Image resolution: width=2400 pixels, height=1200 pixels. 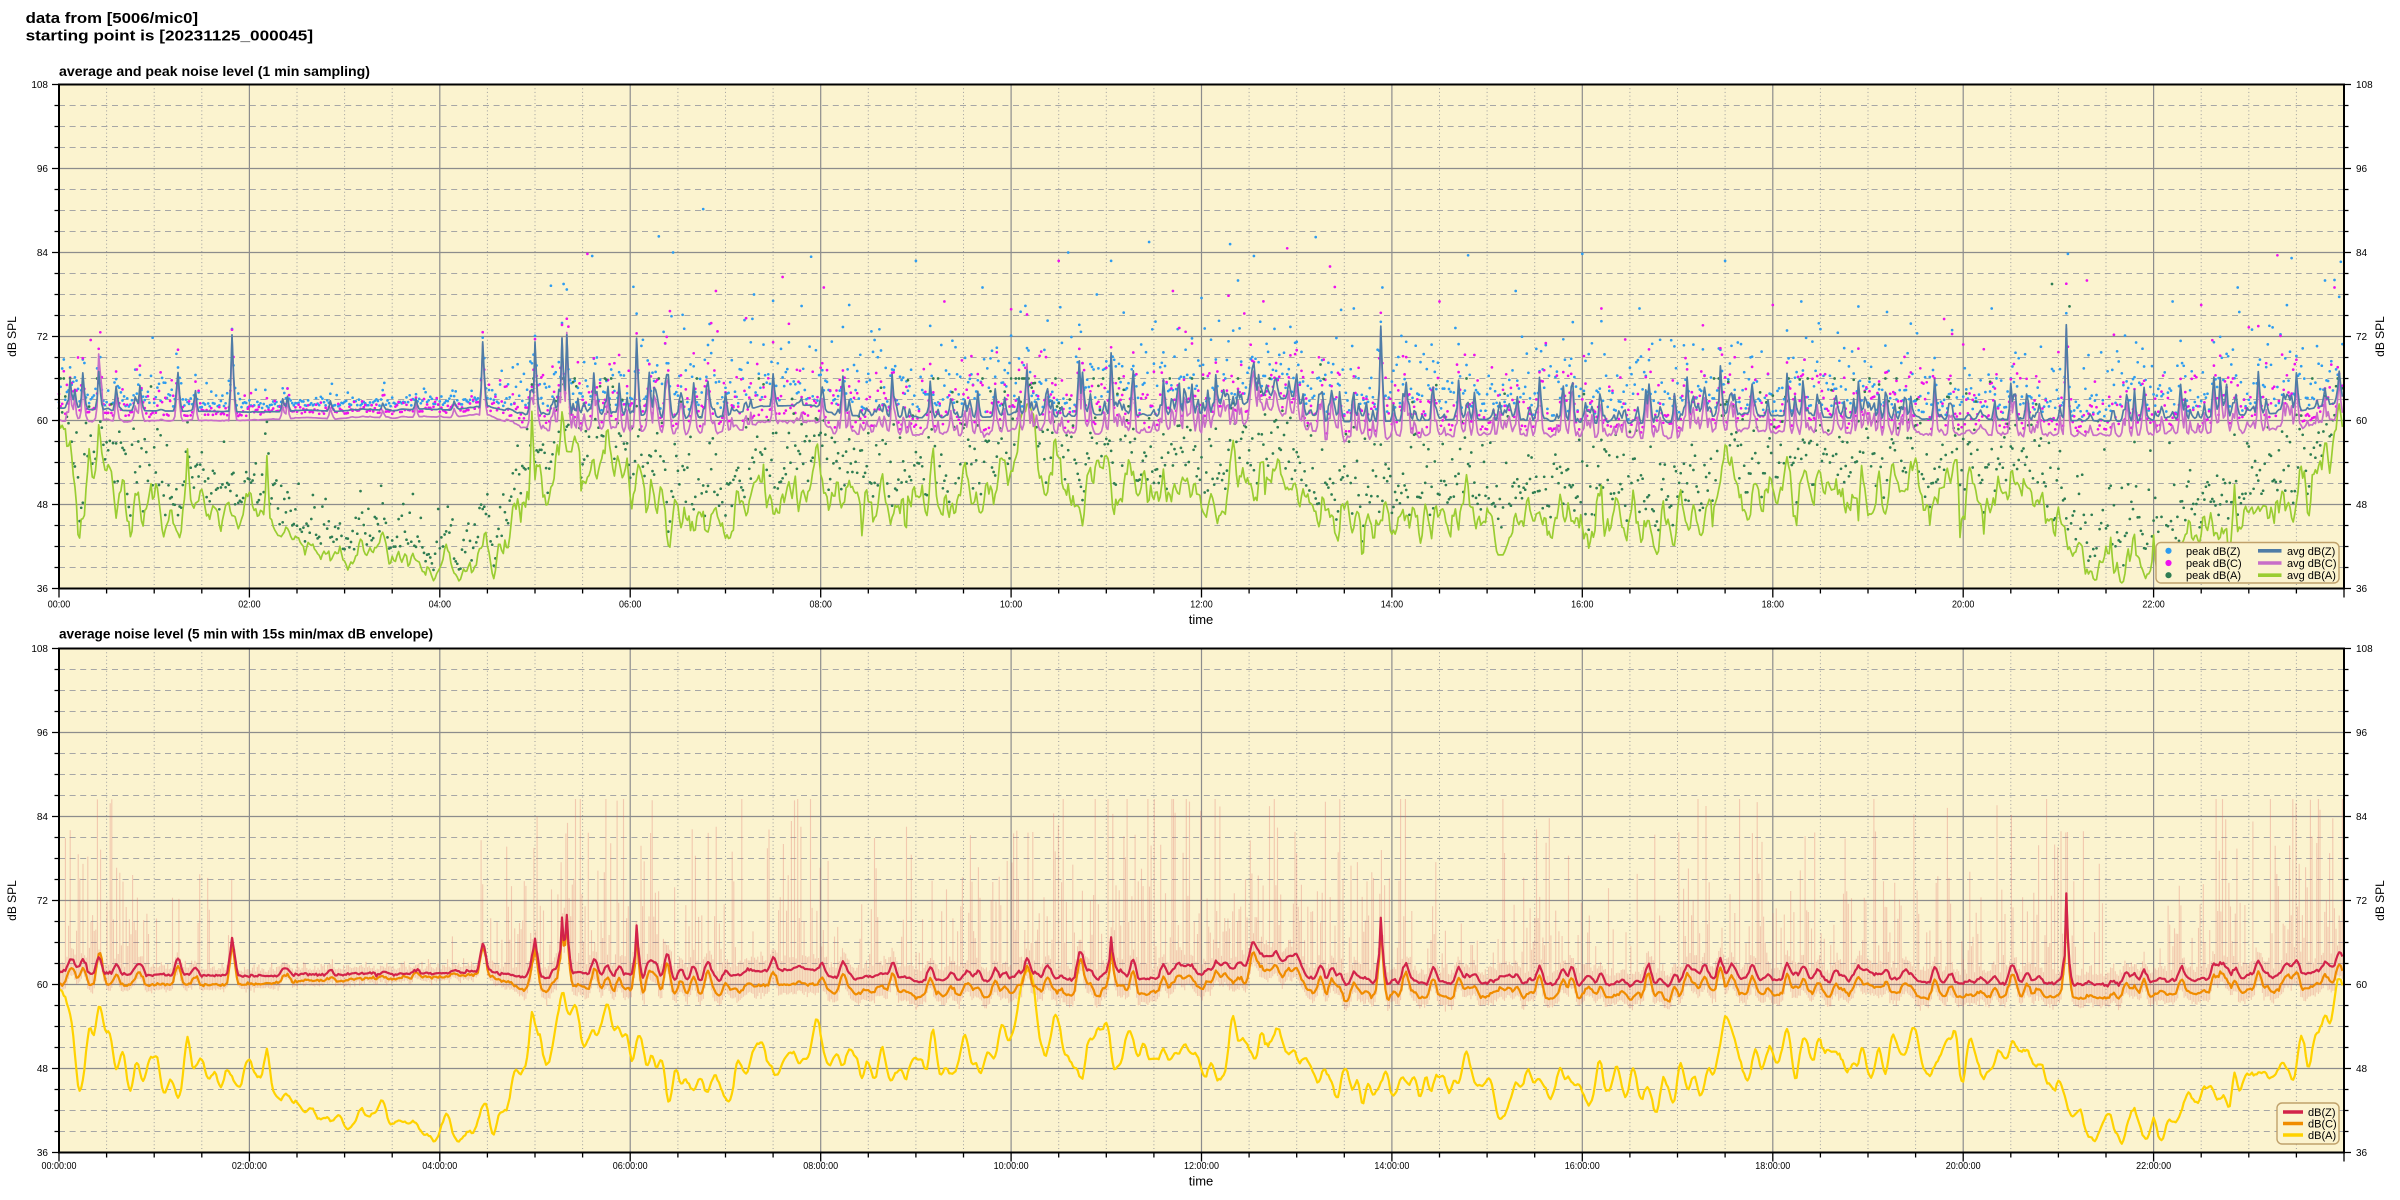 What do you see at coordinates (2322, 1113) in the screenshot?
I see `svg-text: dB(Z)` at bounding box center [2322, 1113].